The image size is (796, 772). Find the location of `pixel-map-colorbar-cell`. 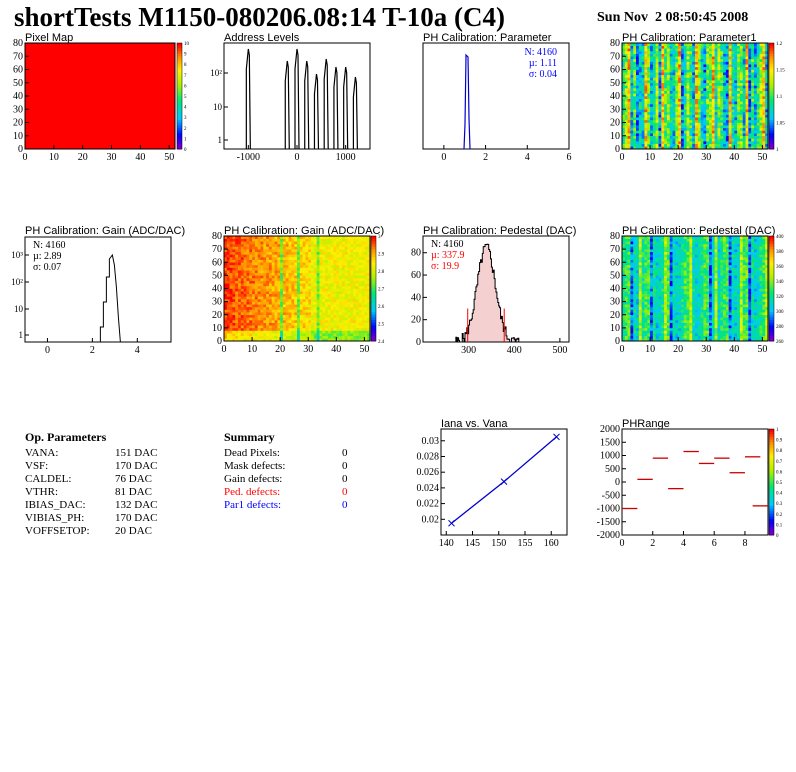

pixel-map-colorbar-cell is located at coordinates (179, 137).